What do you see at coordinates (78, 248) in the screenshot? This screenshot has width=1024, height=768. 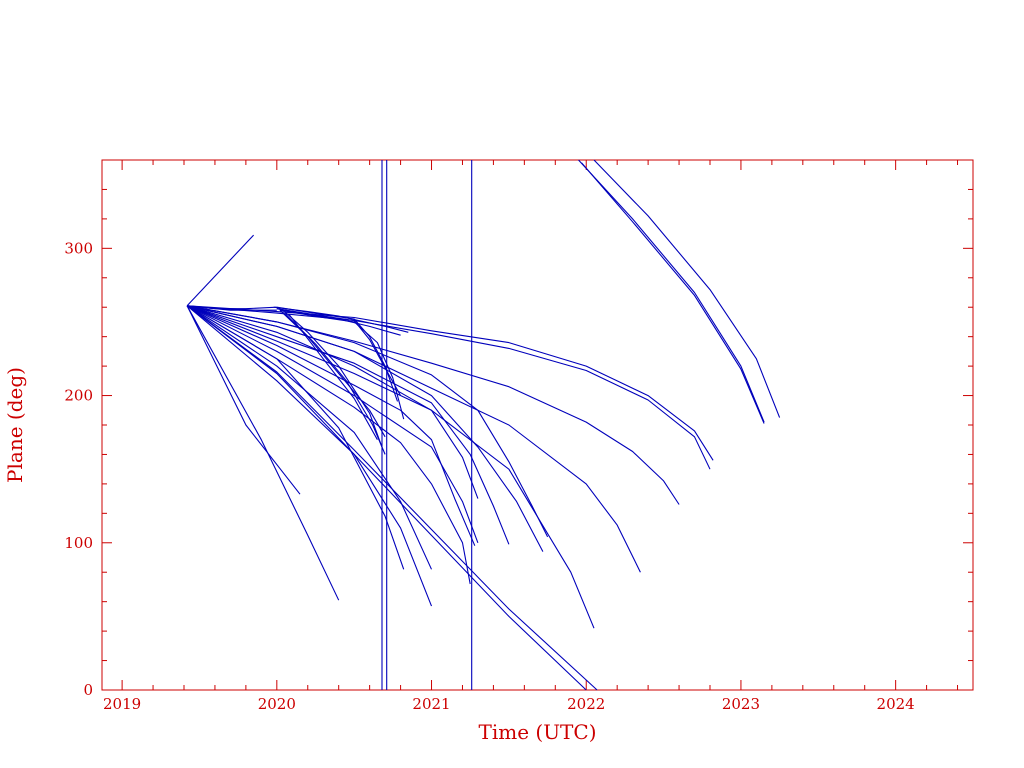 I see `y-tick-label: 300` at bounding box center [78, 248].